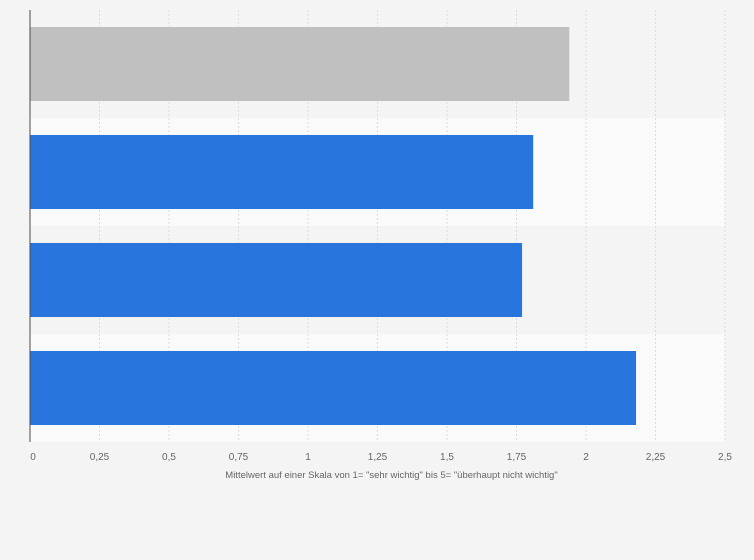 This screenshot has height=560, width=754. What do you see at coordinates (586, 457) in the screenshot?
I see `x-tick-label: 2` at bounding box center [586, 457].